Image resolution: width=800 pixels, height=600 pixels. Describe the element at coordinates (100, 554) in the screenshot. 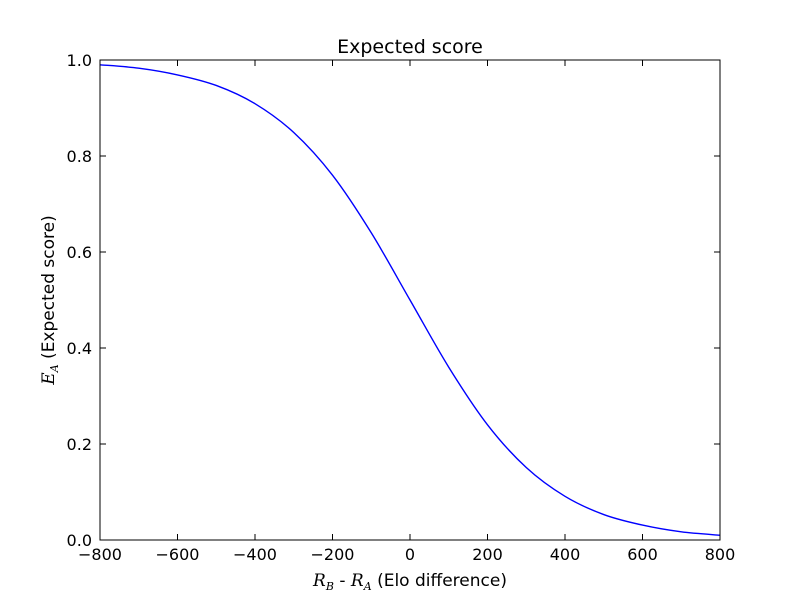

I see `x-tick-label: −800` at that location.